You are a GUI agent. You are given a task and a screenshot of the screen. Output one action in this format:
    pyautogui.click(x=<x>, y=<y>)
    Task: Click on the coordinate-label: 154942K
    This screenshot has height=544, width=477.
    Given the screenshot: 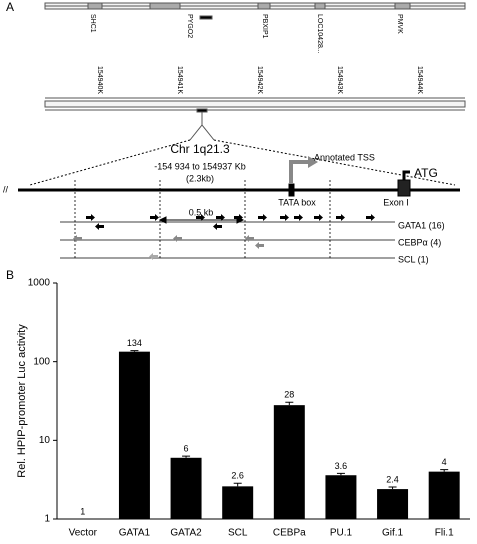 What is the action you would take?
    pyautogui.click(x=259, y=80)
    